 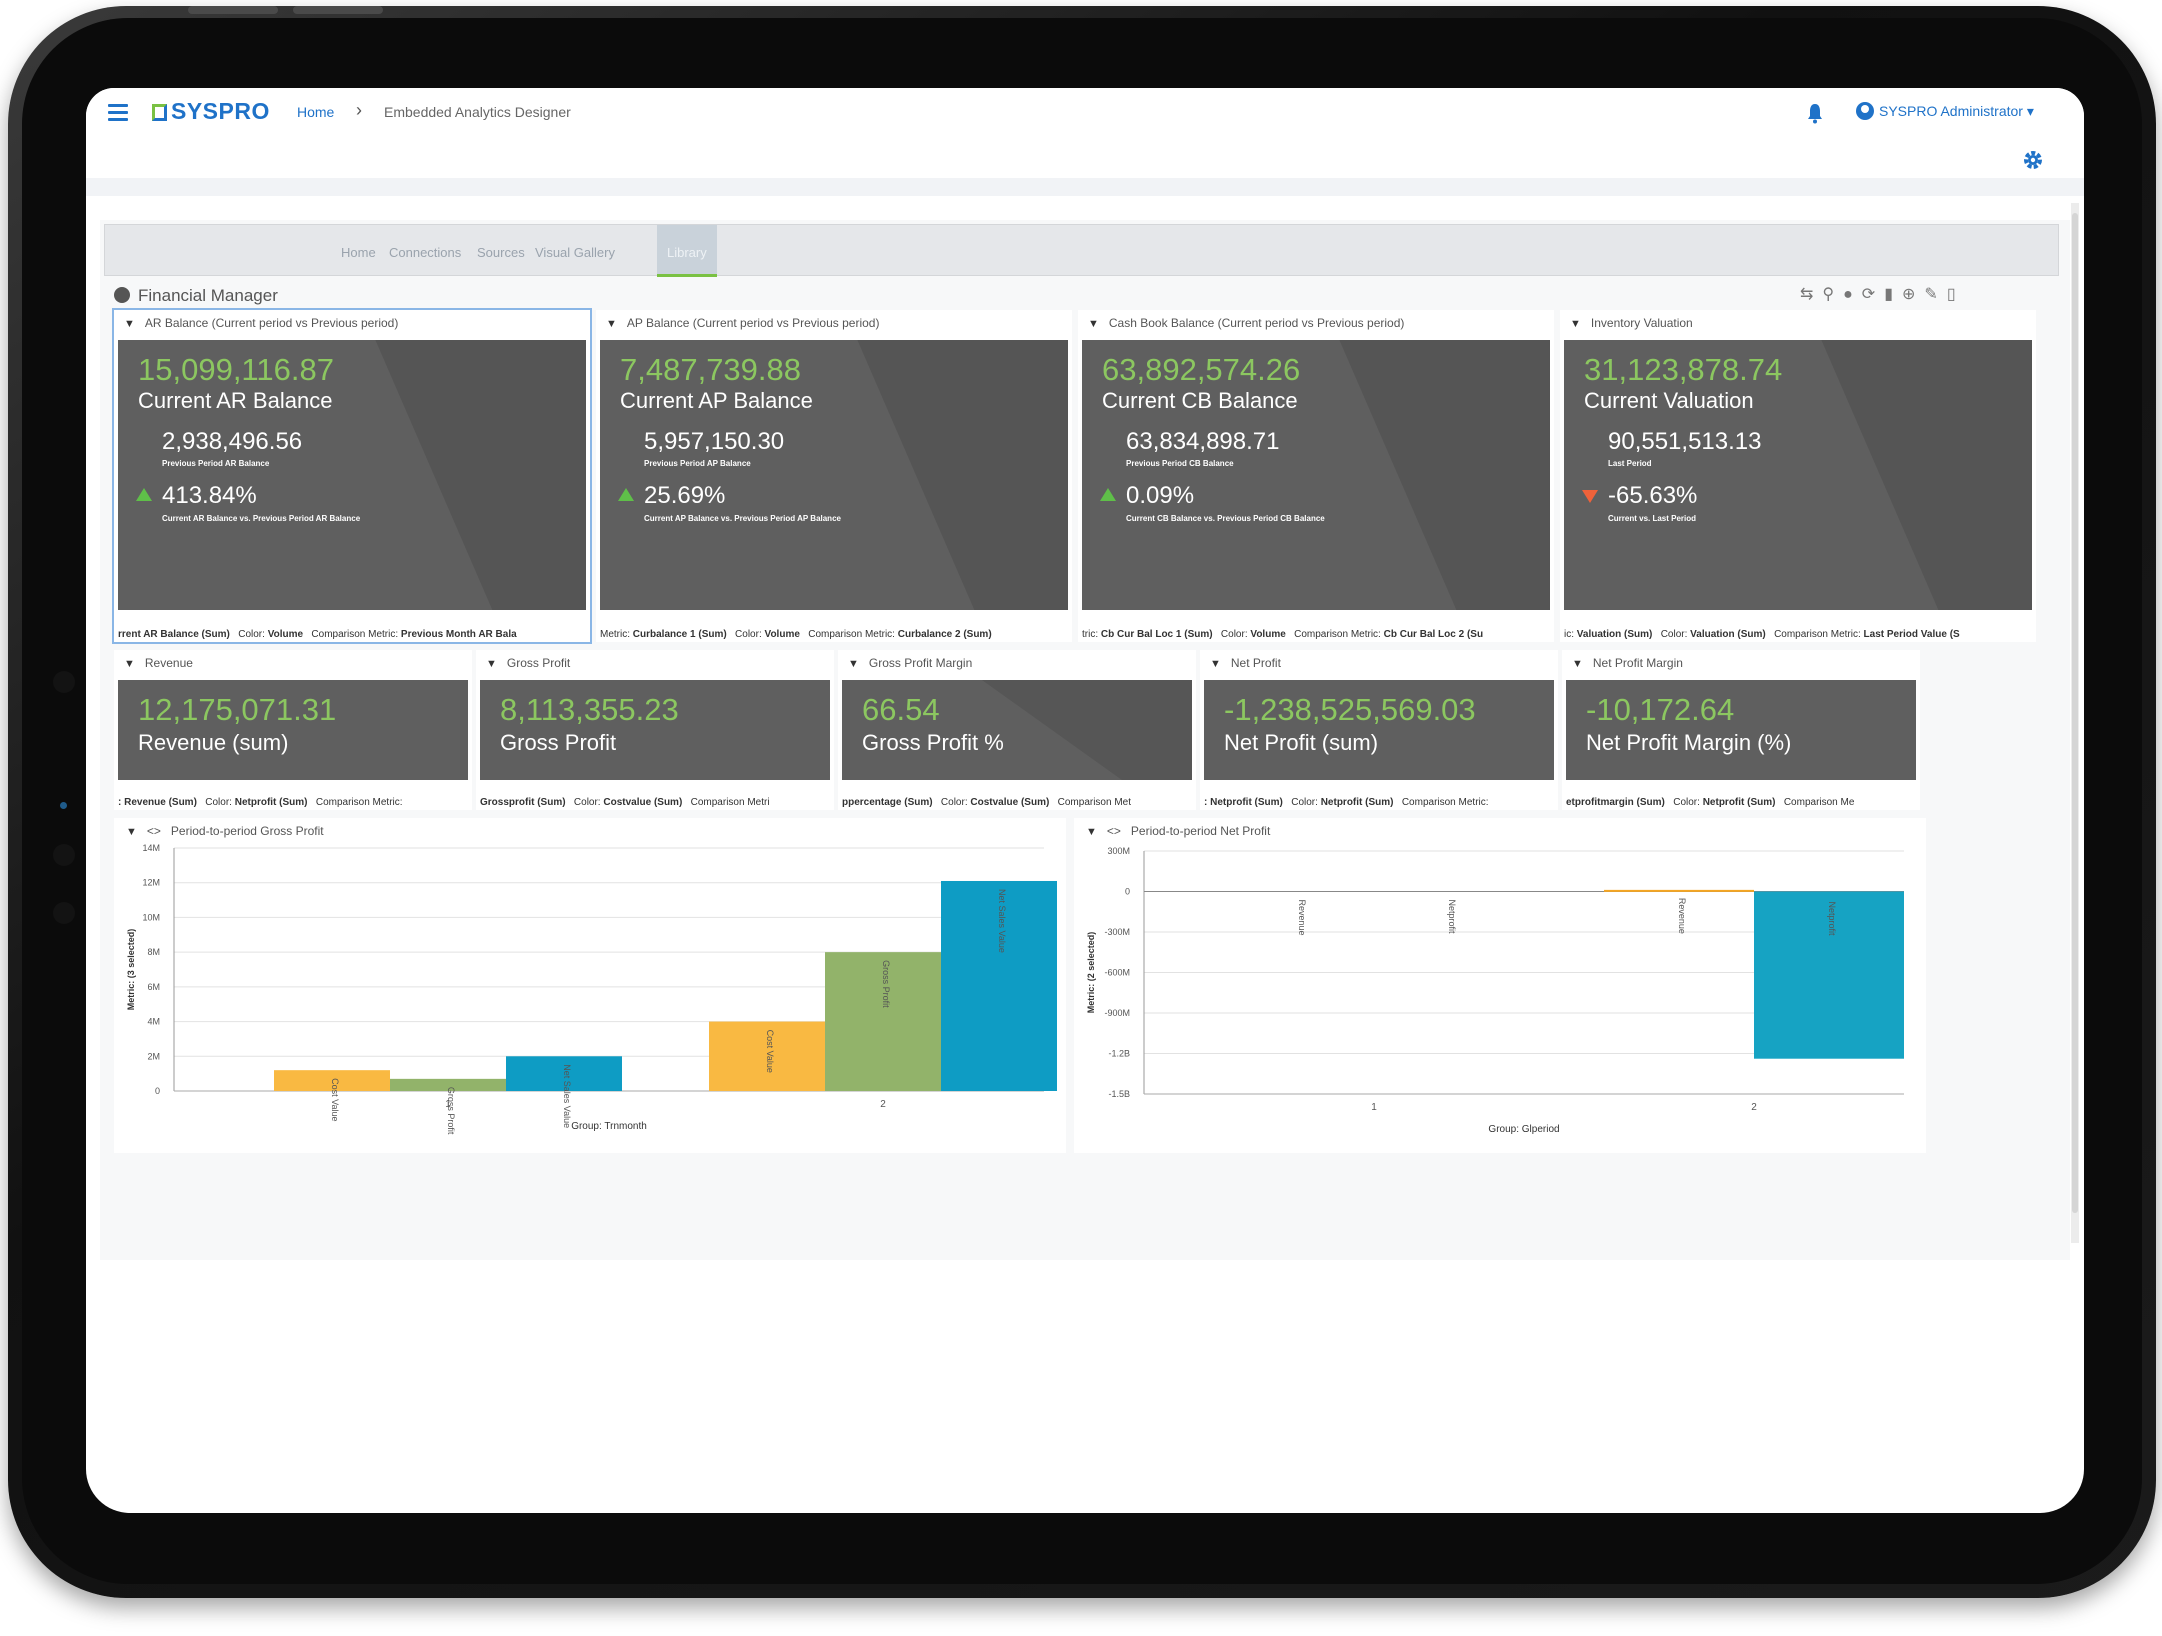 What do you see at coordinates (1200, 831) in the screenshot?
I see `chart-title: Period-to-period Net Profit` at bounding box center [1200, 831].